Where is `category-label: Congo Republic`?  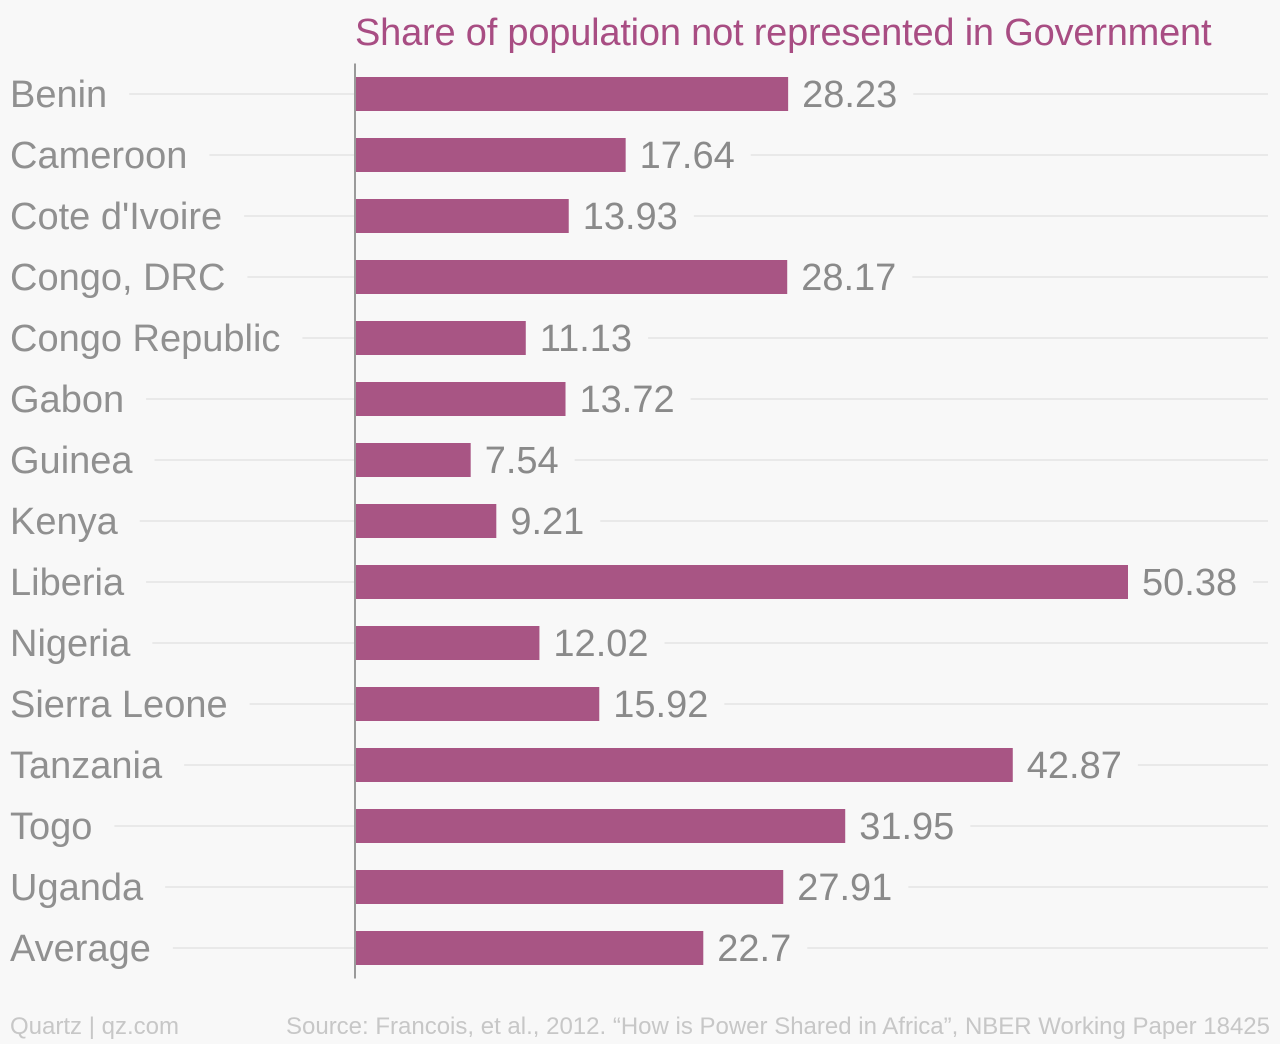
category-label: Congo Republic is located at coordinates (145, 339).